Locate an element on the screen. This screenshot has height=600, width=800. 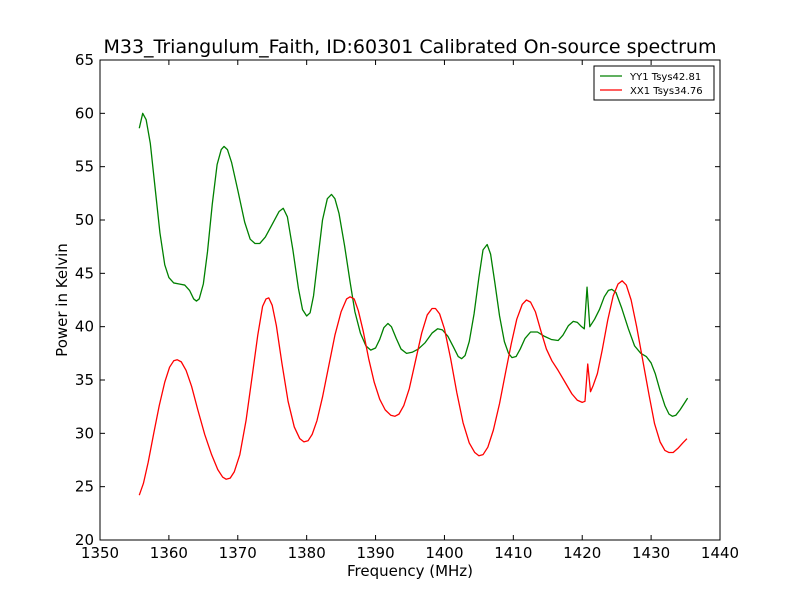
y-tick-label: 45 is located at coordinates (84, 273).